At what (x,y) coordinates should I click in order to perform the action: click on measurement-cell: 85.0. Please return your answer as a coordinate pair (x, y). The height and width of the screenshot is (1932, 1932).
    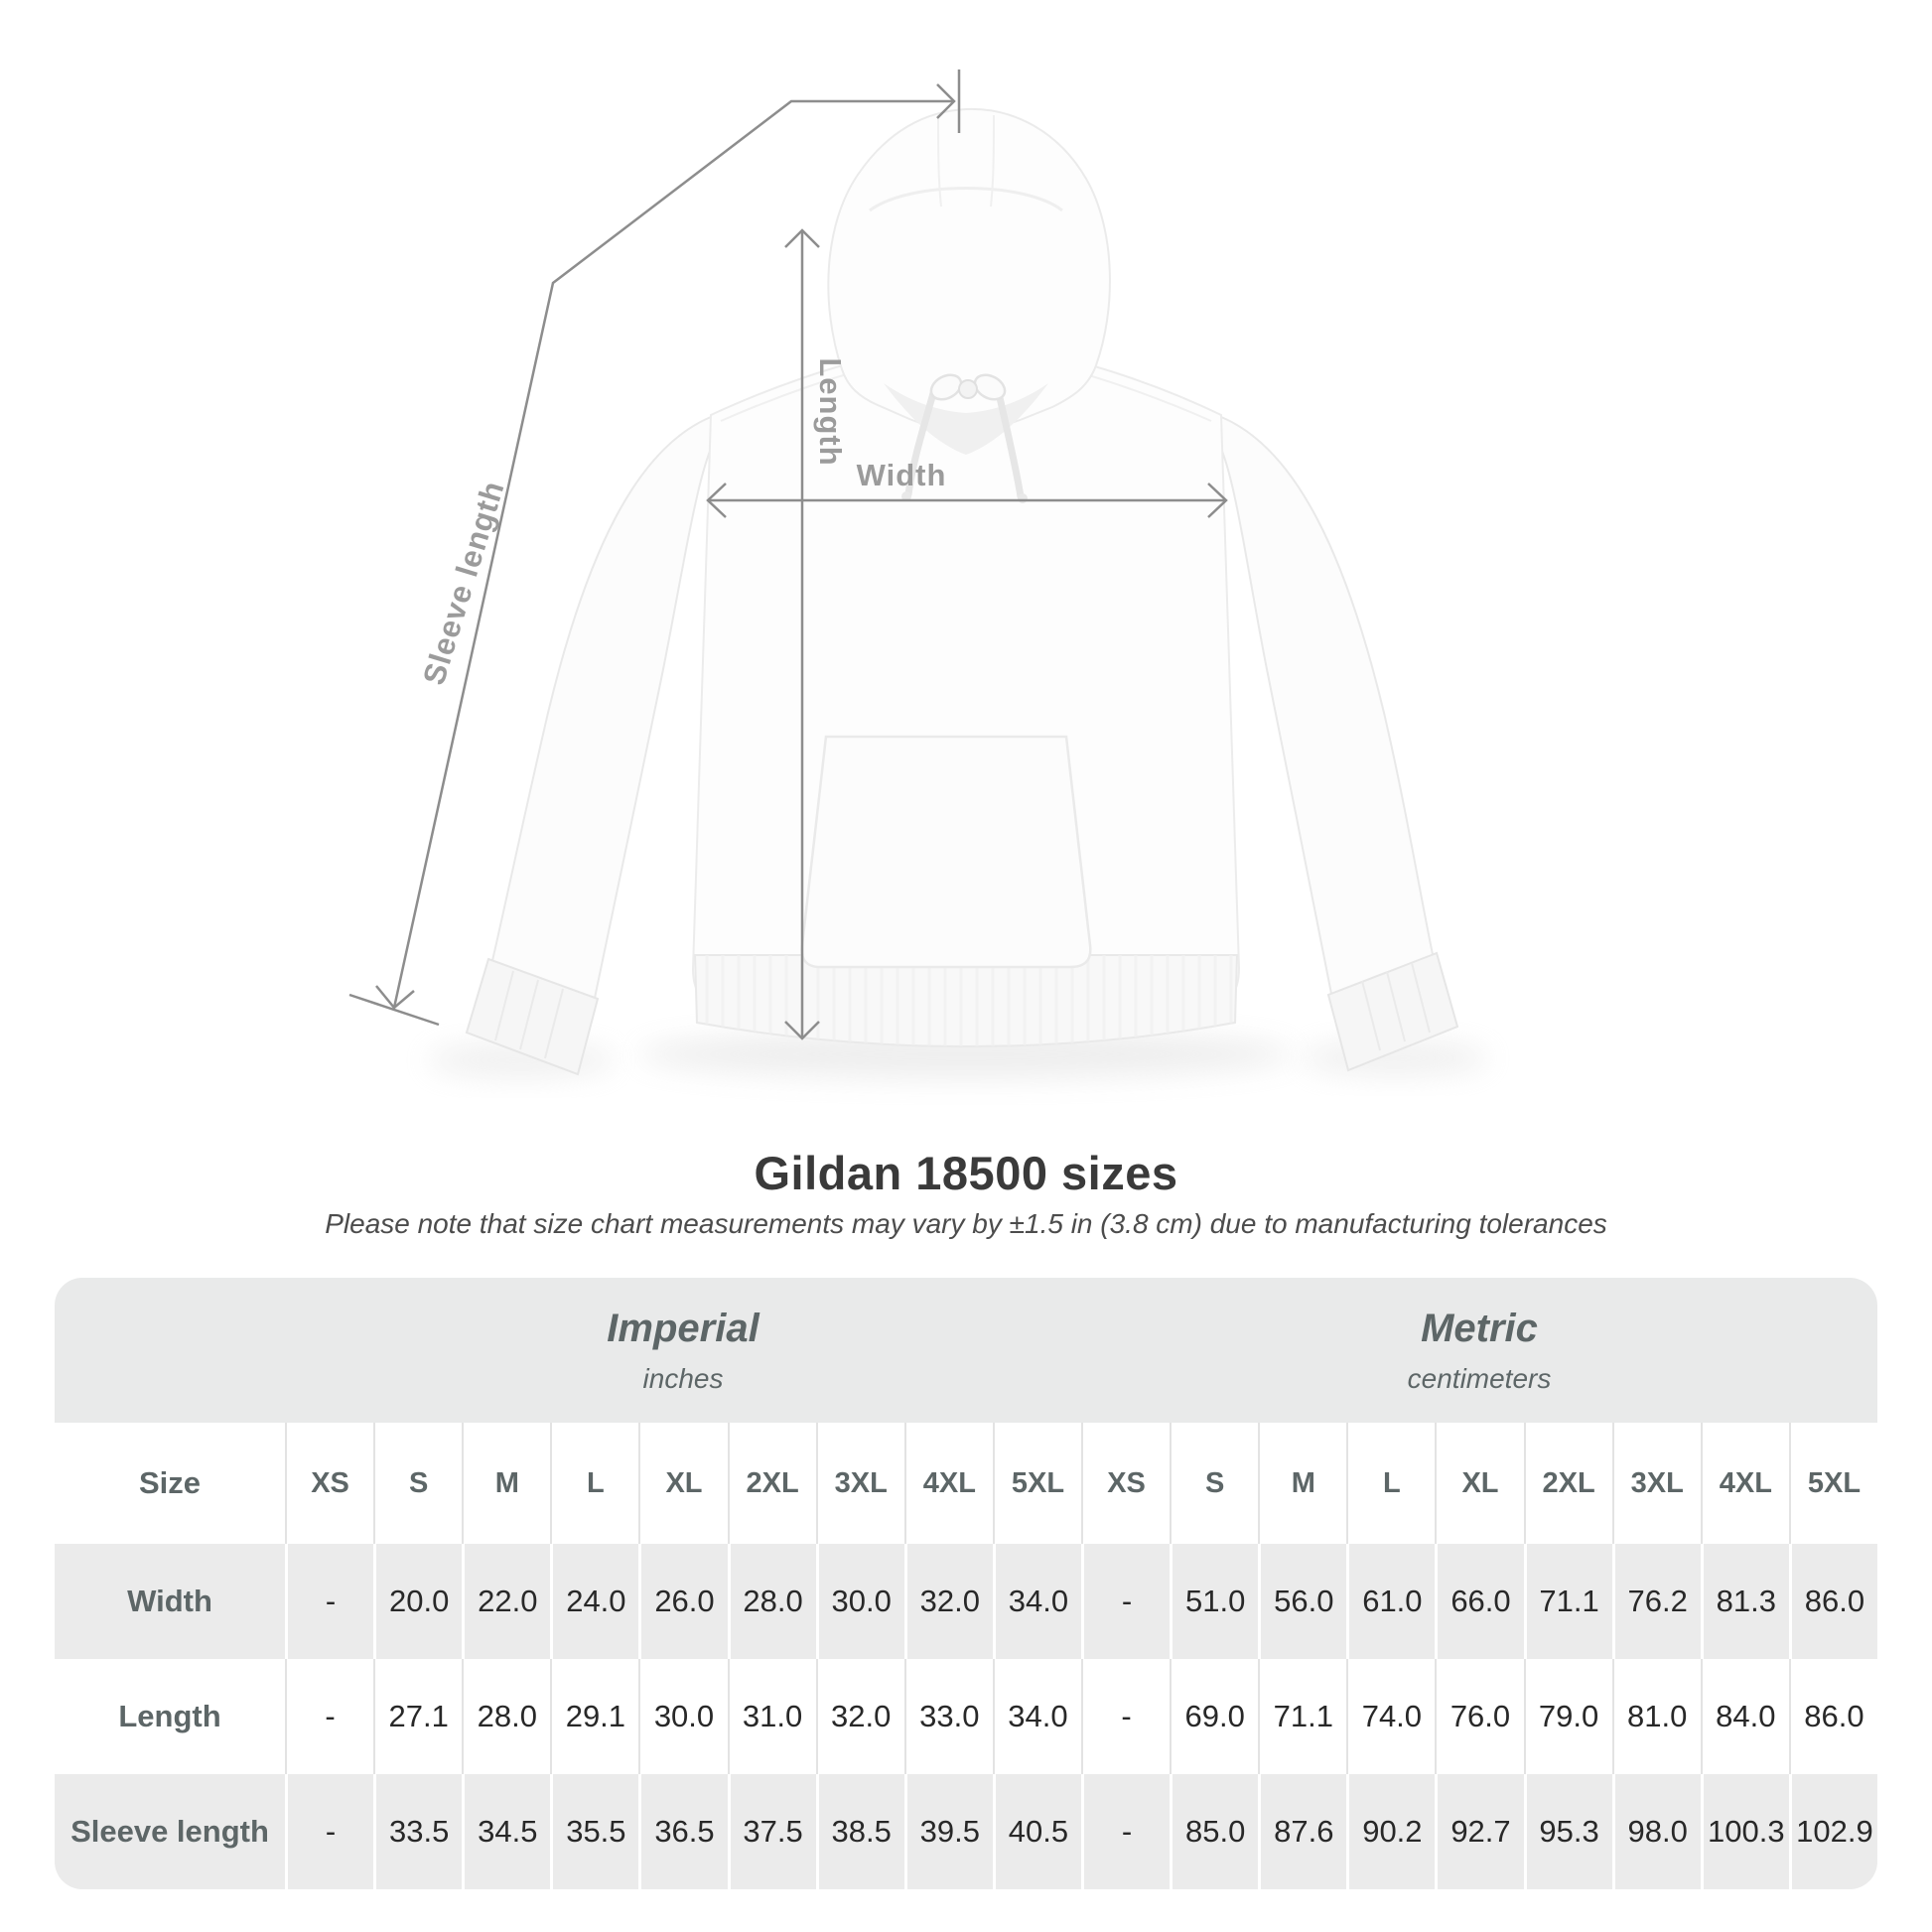
    Looking at the image, I should click on (1214, 1831).